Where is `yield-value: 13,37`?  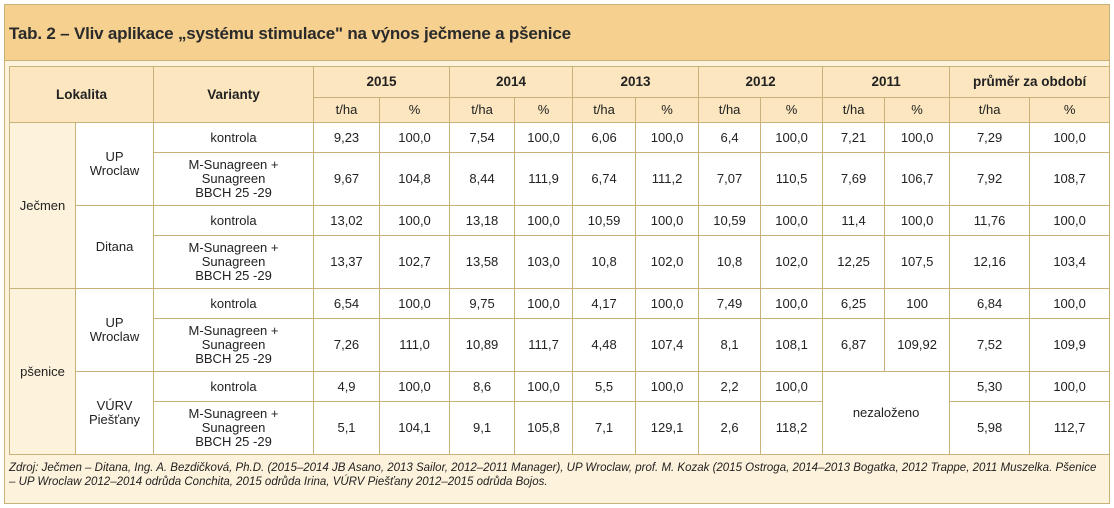 yield-value: 13,37 is located at coordinates (347, 262).